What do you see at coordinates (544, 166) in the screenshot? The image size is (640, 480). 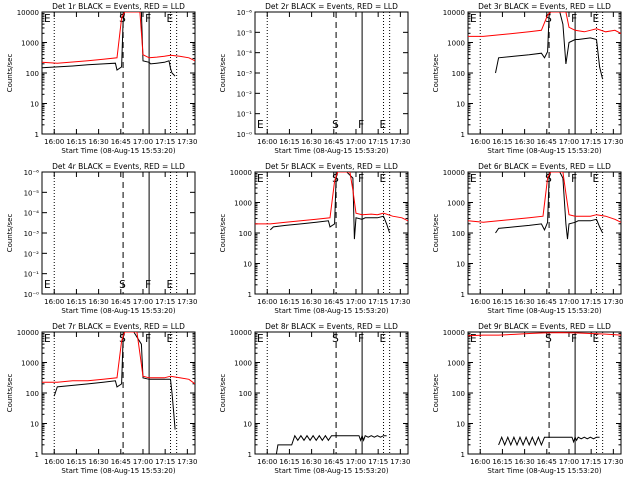 I see `panel-title: Det 6r BLACK = Events, RED = LLD` at bounding box center [544, 166].